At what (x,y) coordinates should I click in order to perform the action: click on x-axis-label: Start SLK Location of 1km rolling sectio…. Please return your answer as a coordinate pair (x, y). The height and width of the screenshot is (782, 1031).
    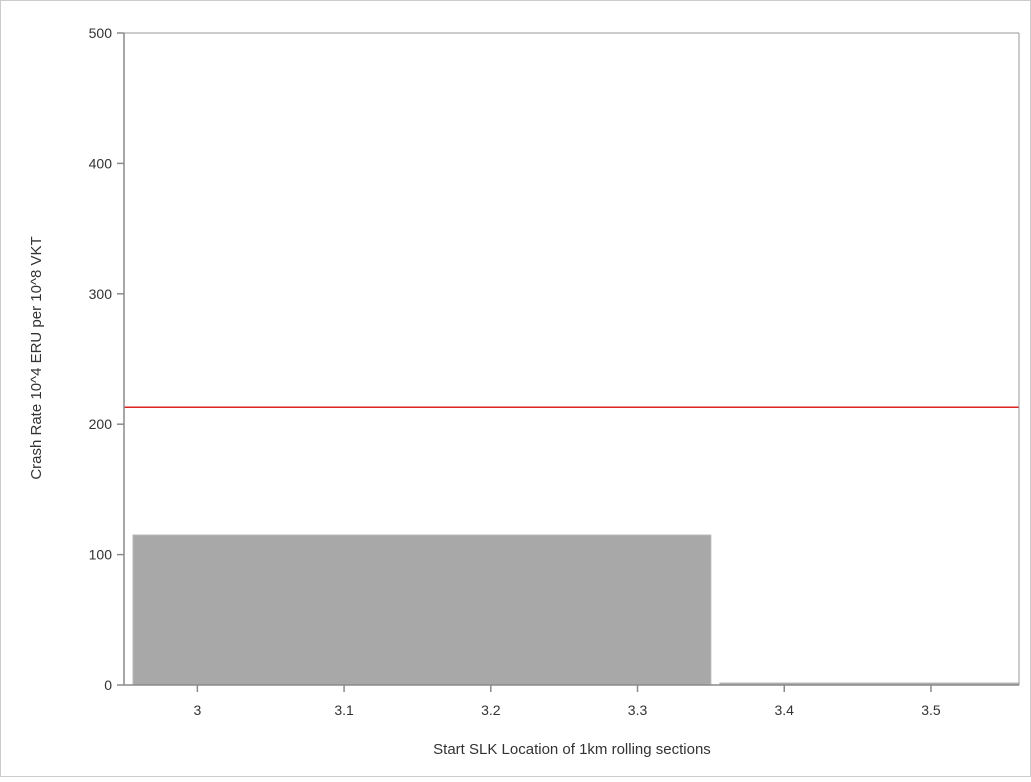
    Looking at the image, I should click on (572, 749).